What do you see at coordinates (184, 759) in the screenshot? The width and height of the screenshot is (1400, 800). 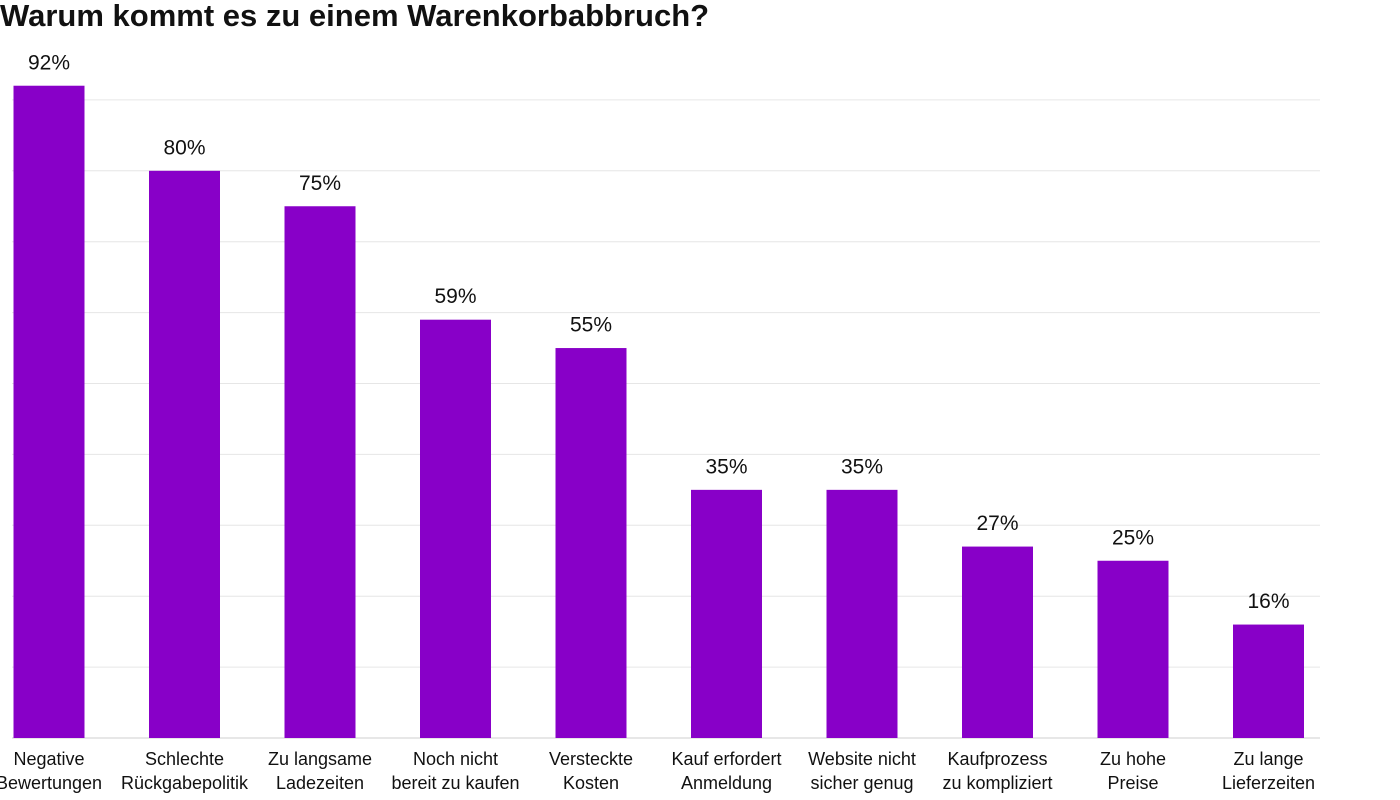 I see `x-tick-label-line: Schlechte` at bounding box center [184, 759].